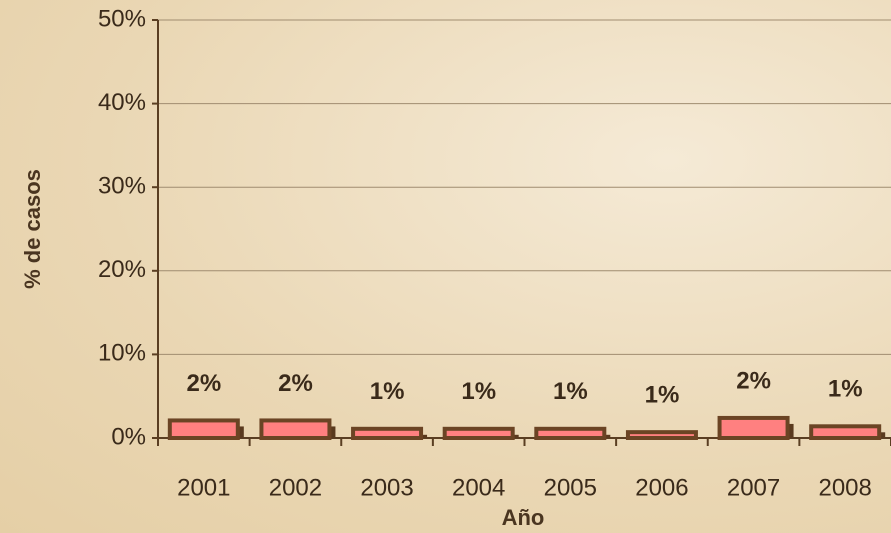 This screenshot has width=891, height=533. What do you see at coordinates (523, 517) in the screenshot?
I see `x-axis-label: Año` at bounding box center [523, 517].